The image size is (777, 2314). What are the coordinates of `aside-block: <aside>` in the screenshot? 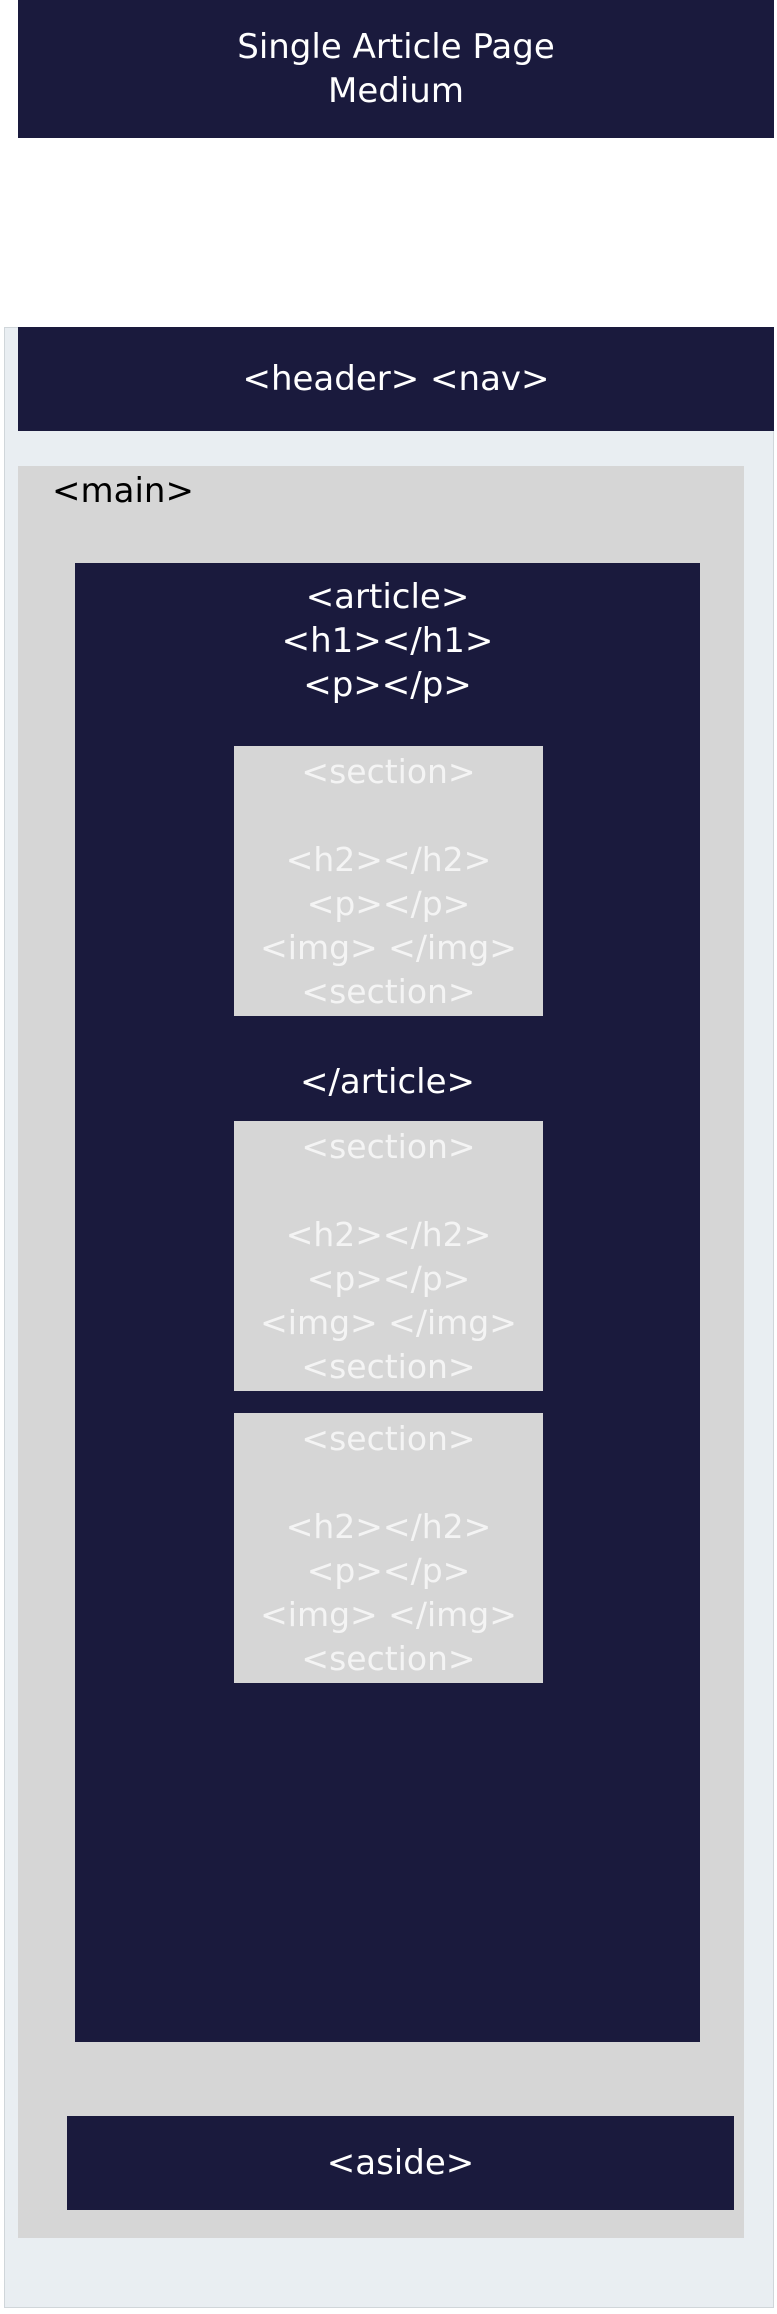 It's located at (400, 2163).